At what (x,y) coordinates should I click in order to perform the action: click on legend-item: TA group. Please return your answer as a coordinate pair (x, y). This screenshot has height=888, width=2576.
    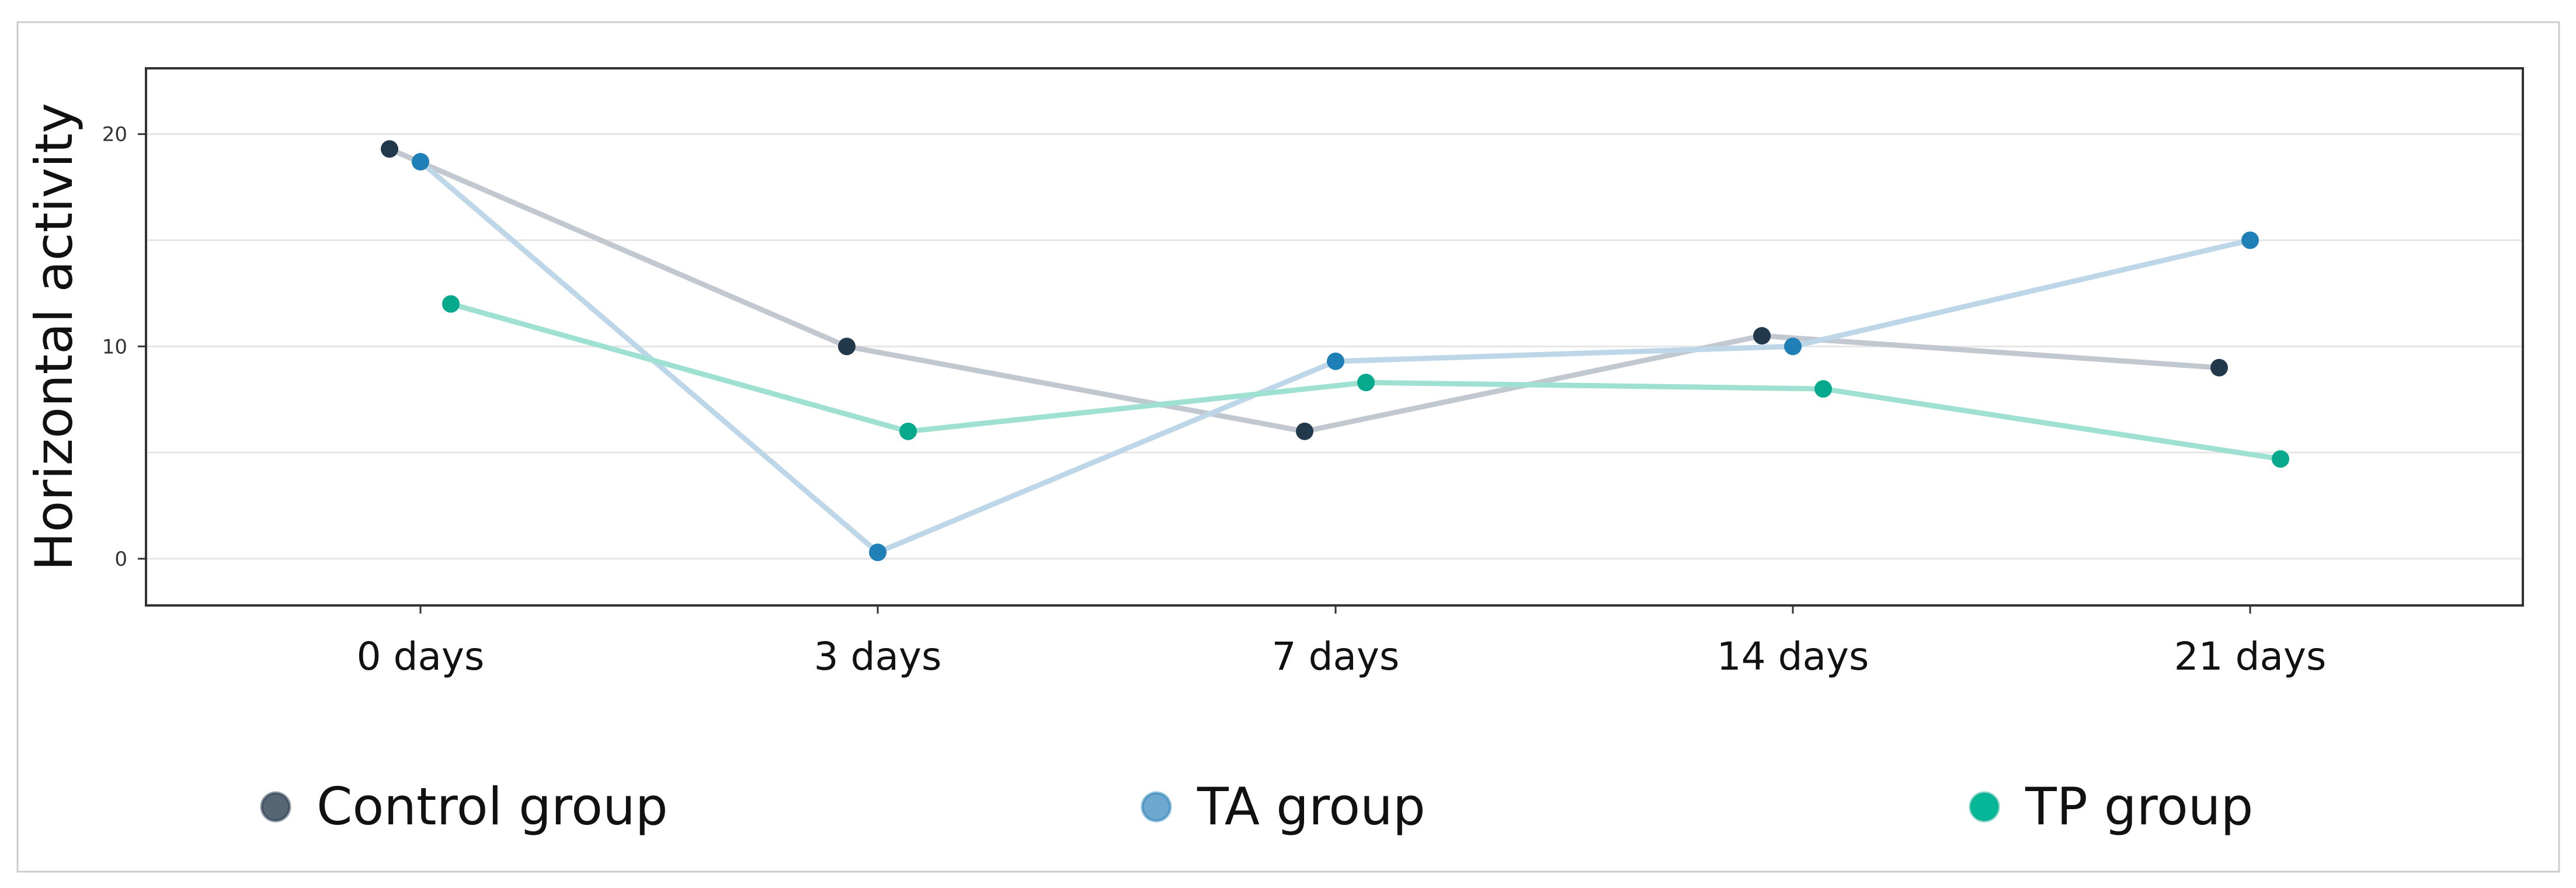
    Looking at the image, I should click on (1284, 806).